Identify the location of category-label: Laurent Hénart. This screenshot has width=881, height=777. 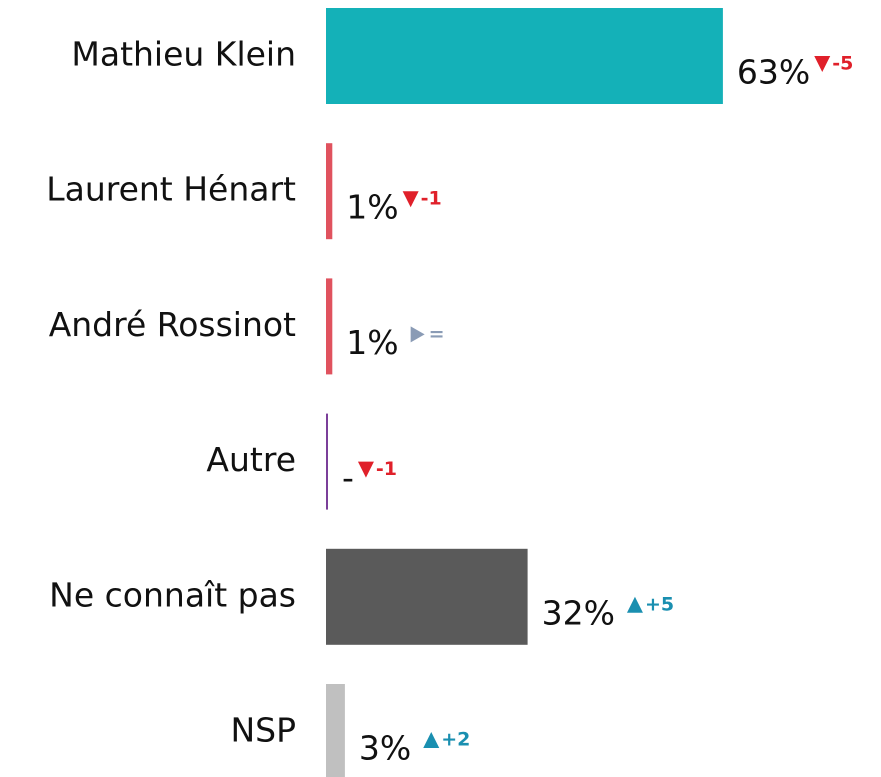
(171, 189).